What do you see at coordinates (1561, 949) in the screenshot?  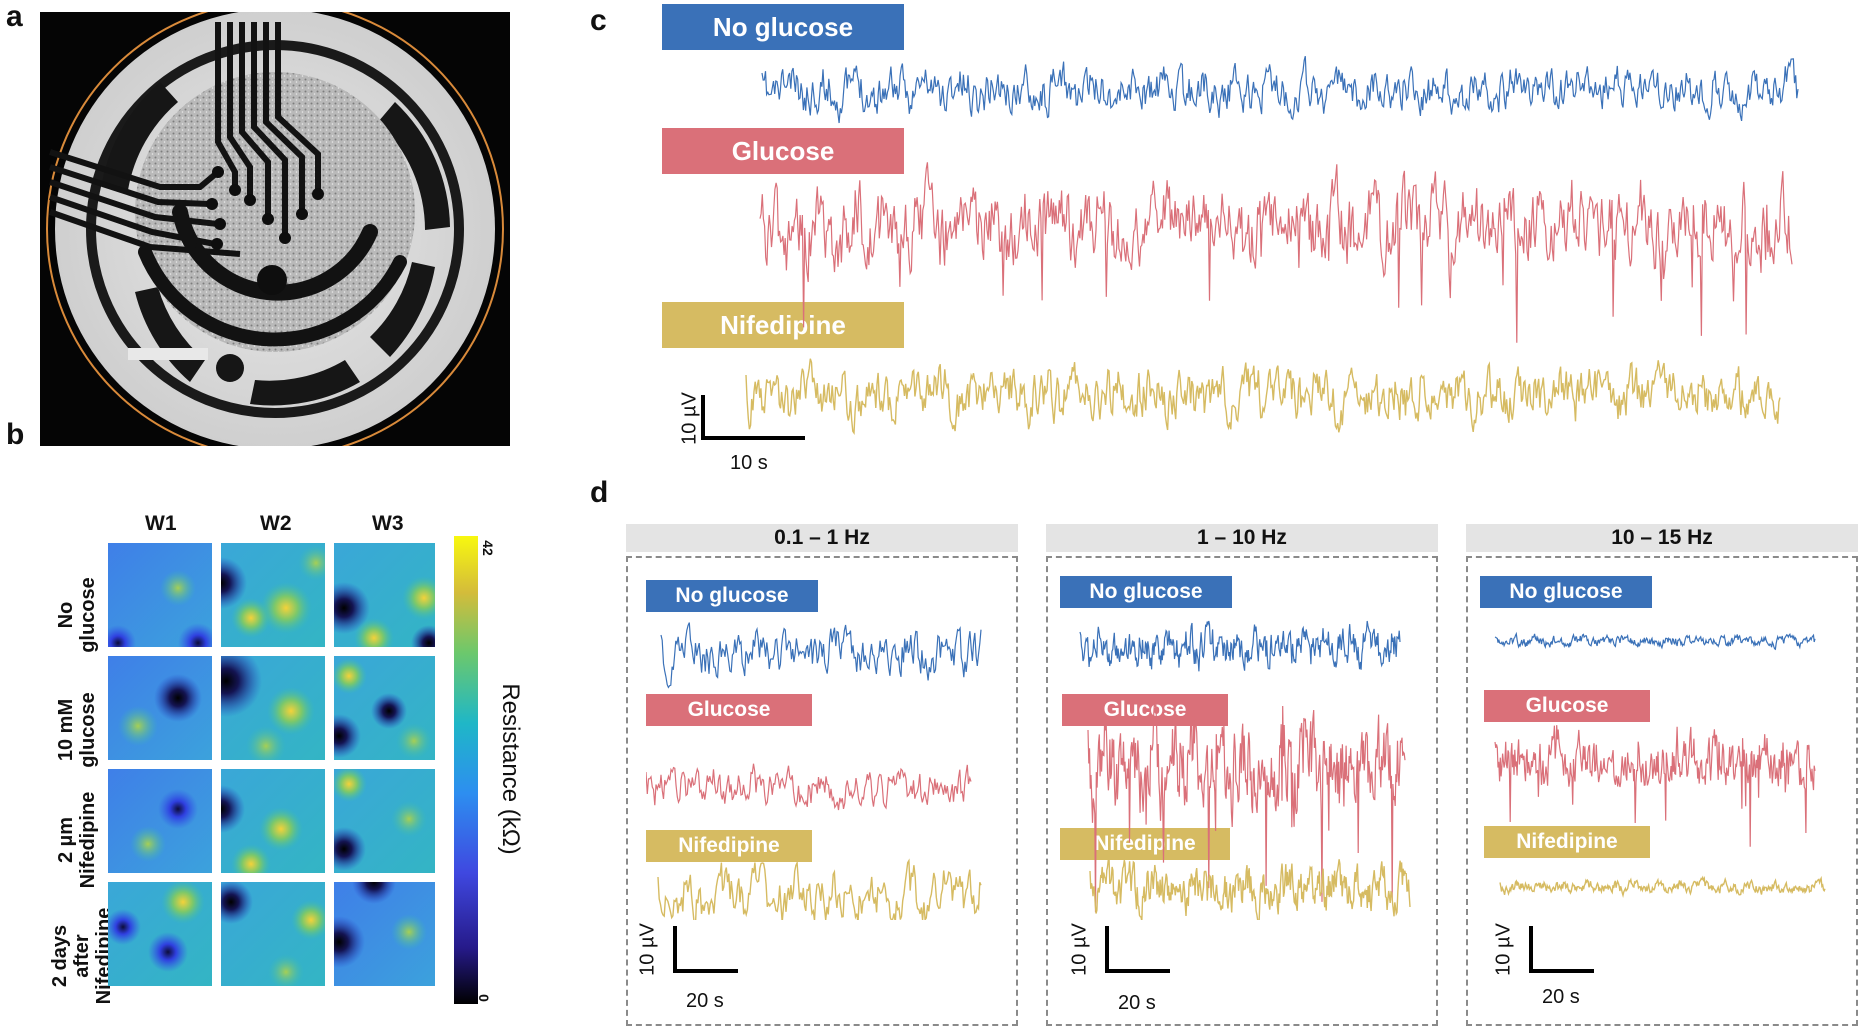 I see `band2-scale-bar` at bounding box center [1561, 949].